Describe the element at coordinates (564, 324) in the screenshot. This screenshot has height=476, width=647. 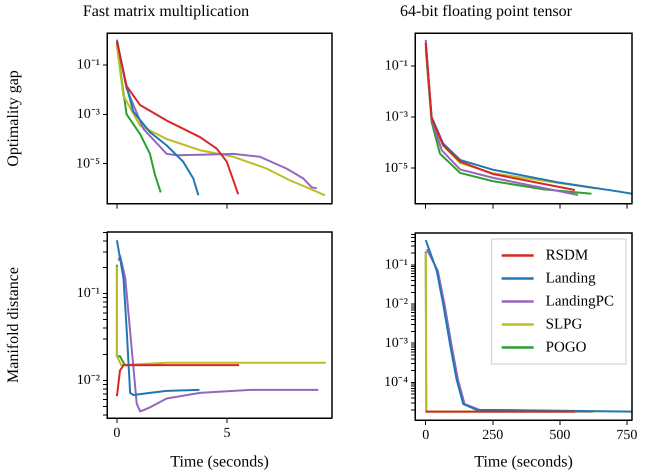
I see `legend-label: SLPG` at that location.